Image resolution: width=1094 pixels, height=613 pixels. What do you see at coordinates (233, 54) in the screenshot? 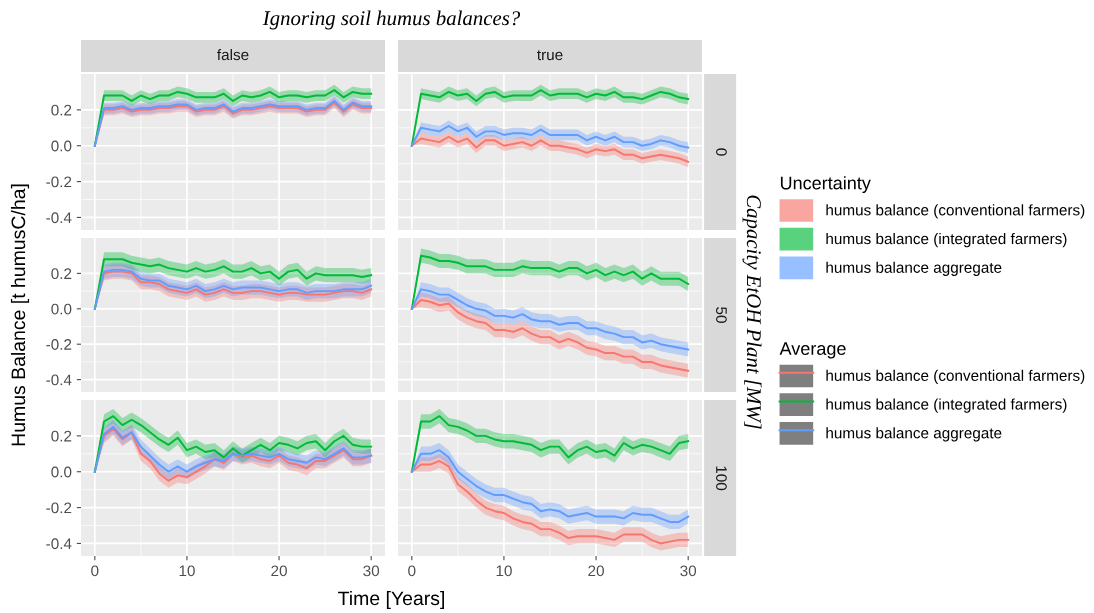
I see `chart-title: false` at bounding box center [233, 54].